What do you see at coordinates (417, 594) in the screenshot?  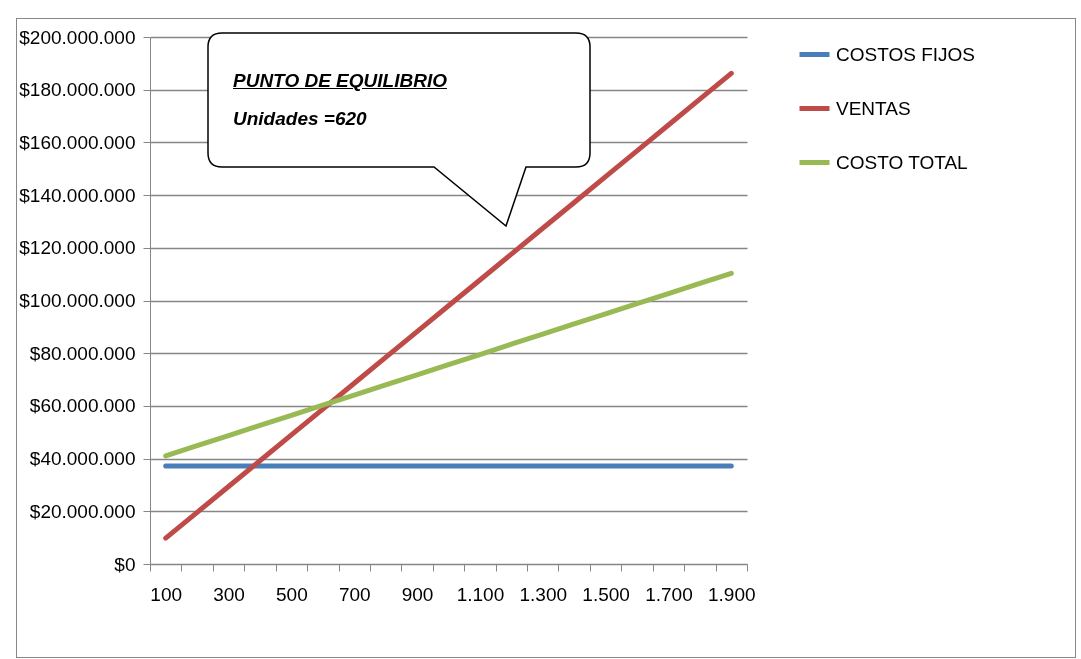 I see `x-tick-label: 900` at bounding box center [417, 594].